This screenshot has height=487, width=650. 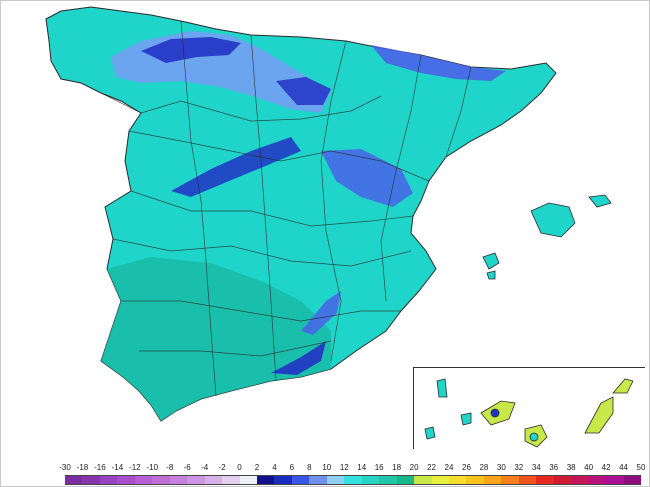 What do you see at coordinates (298, 358) in the screenshot?
I see `sierra-nevada-cold` at bounding box center [298, 358].